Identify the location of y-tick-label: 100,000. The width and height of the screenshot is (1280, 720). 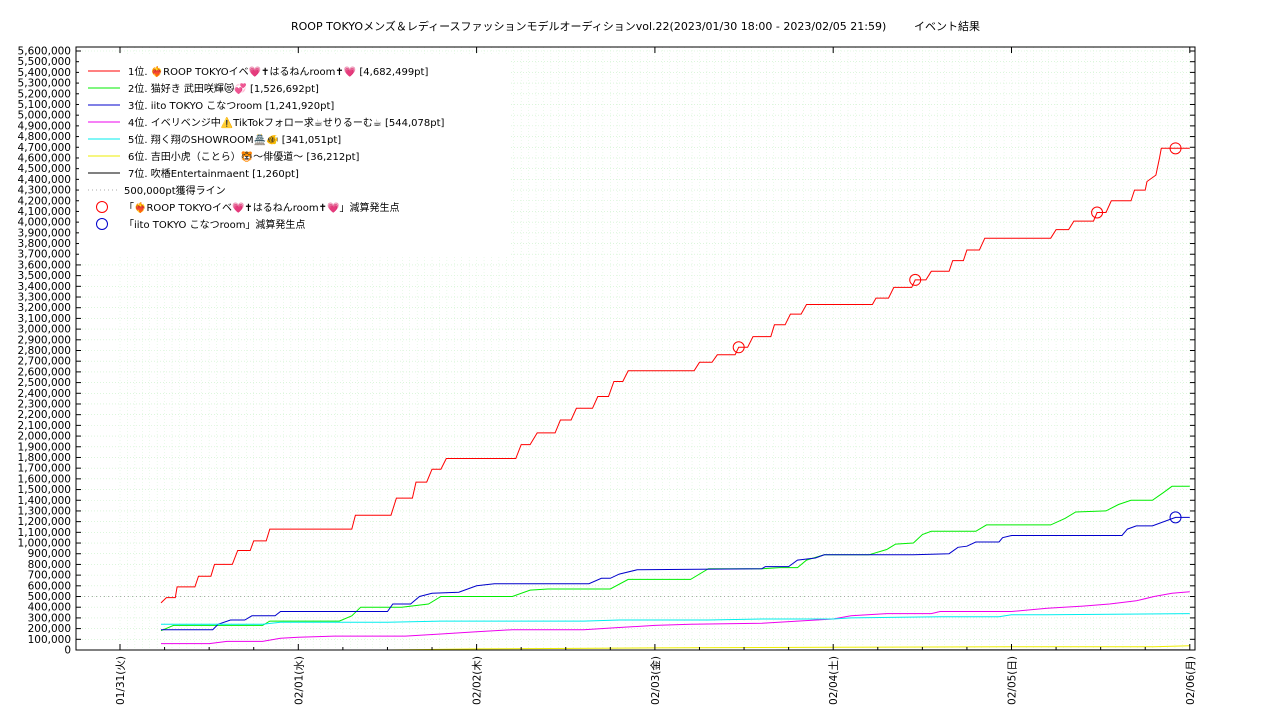
(49, 640).